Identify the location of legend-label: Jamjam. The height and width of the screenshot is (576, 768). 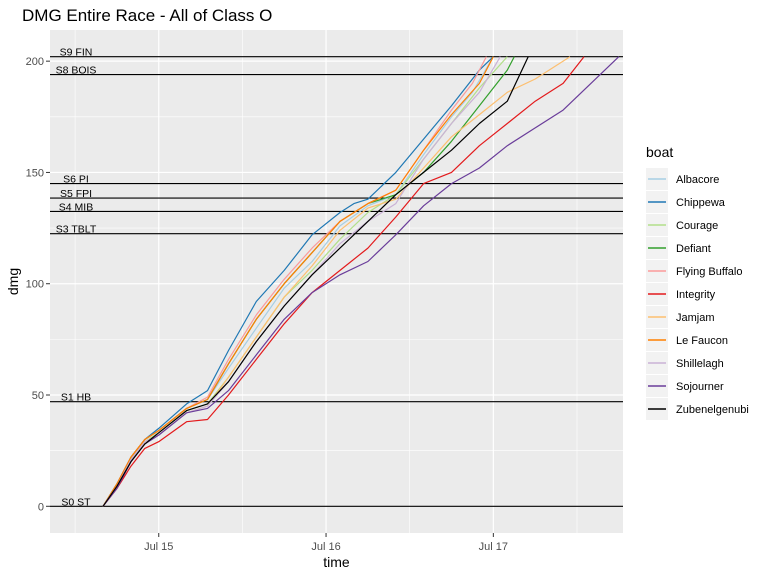
(695, 318).